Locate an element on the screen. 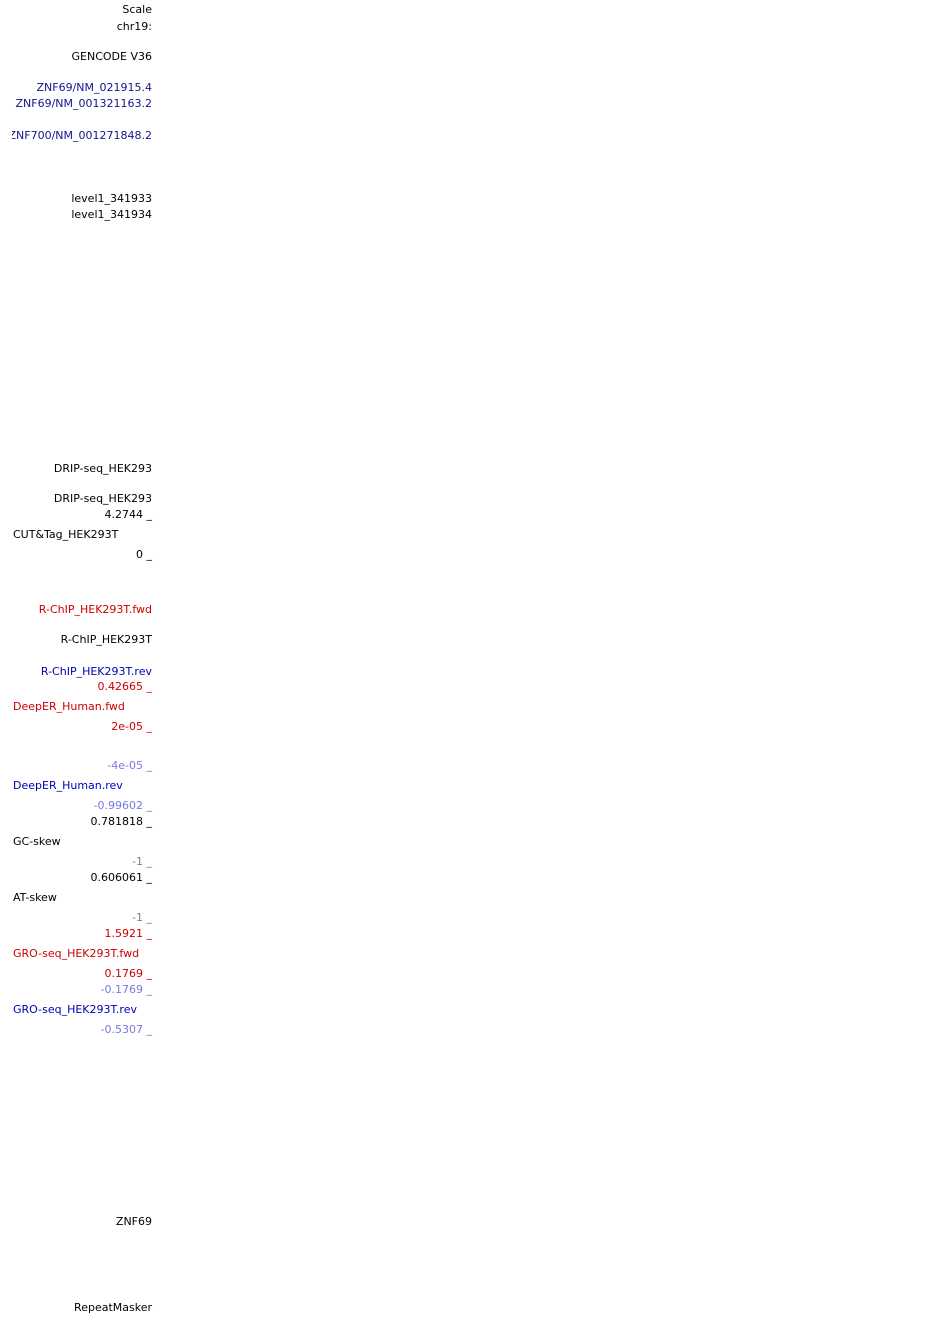 The image size is (950, 1317). gene-label: ZNF700/NM_001271848.2 is located at coordinates (82, 135).